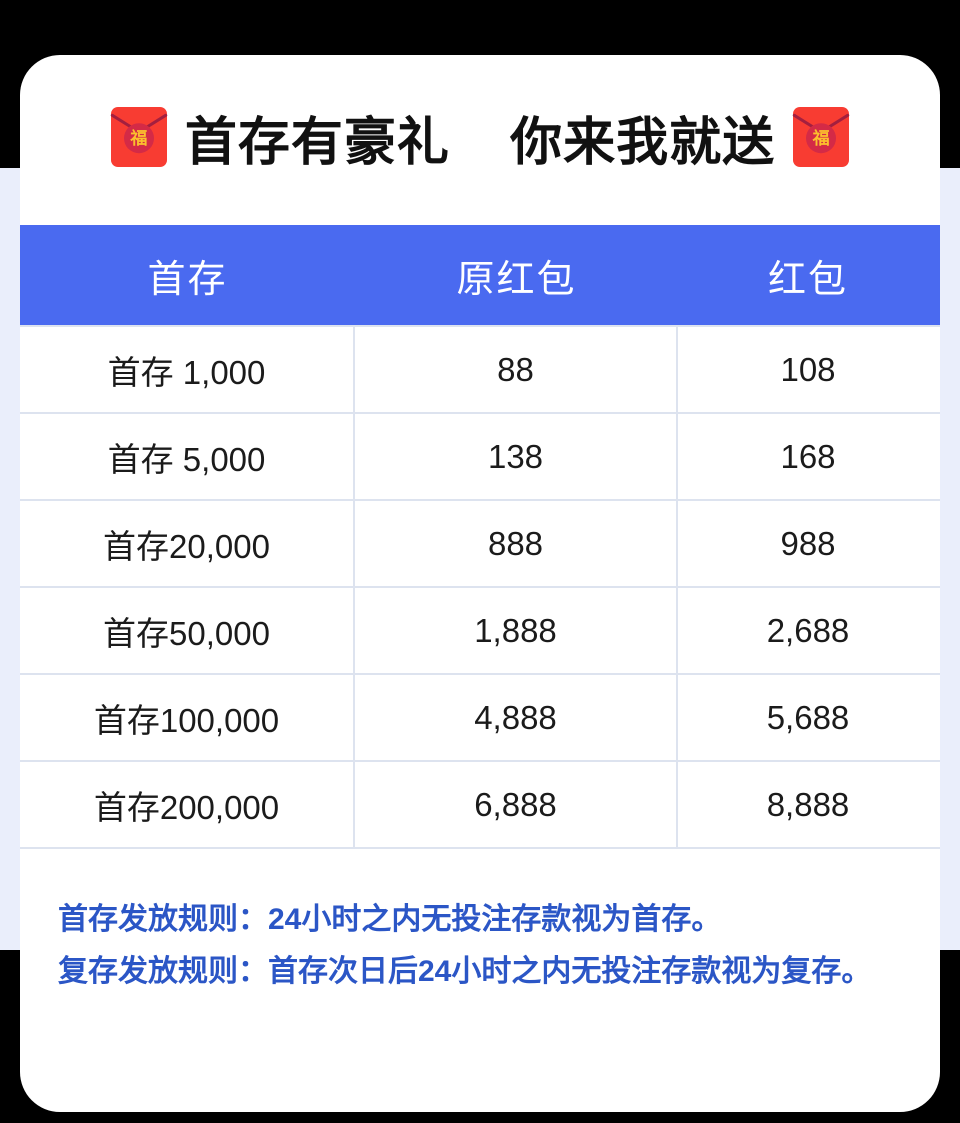 This screenshot has width=960, height=1123. Describe the element at coordinates (807, 279) in the screenshot. I see `column-header-bonus: 红包` at that location.